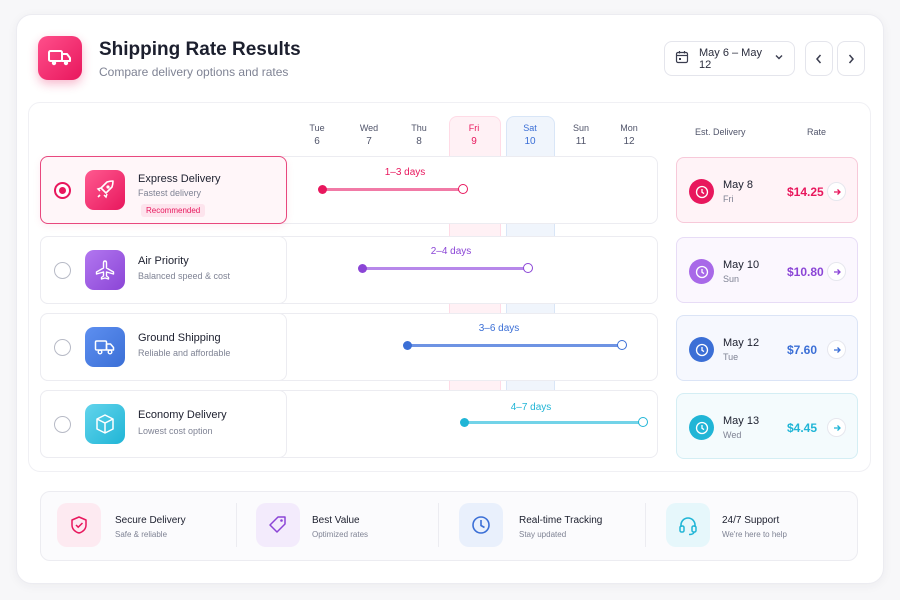  Describe the element at coordinates (767, 426) in the screenshot. I see `rate-card-economy: May 13 Wed $4.45` at that location.